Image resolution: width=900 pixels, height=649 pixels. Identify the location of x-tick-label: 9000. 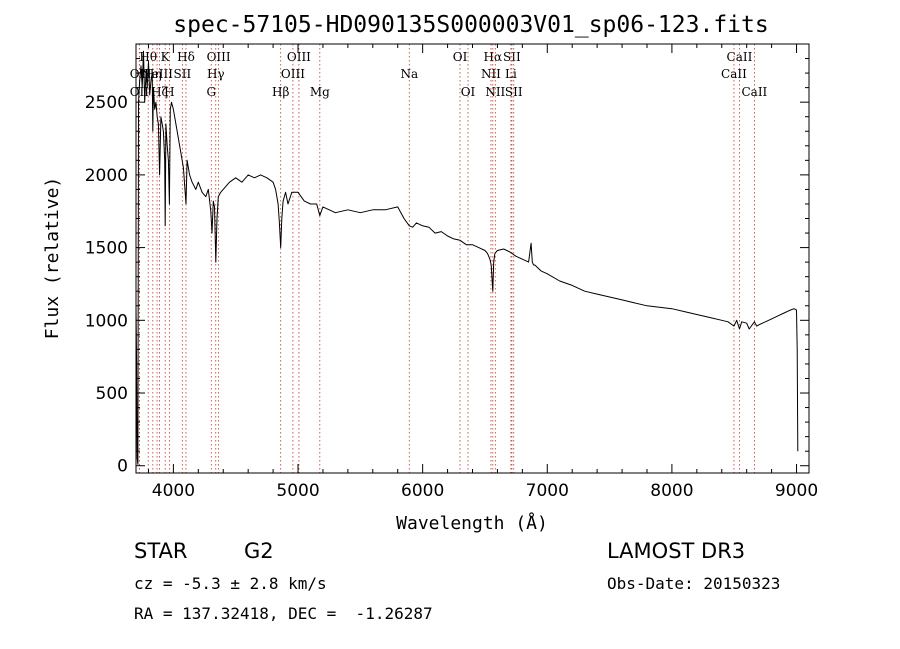
(796, 491).